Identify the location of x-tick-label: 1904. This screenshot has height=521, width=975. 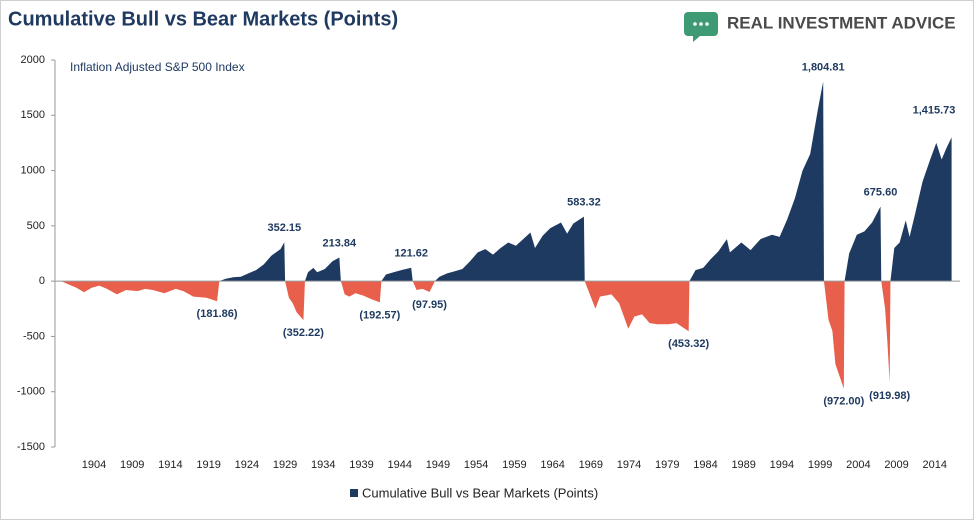
(94, 465).